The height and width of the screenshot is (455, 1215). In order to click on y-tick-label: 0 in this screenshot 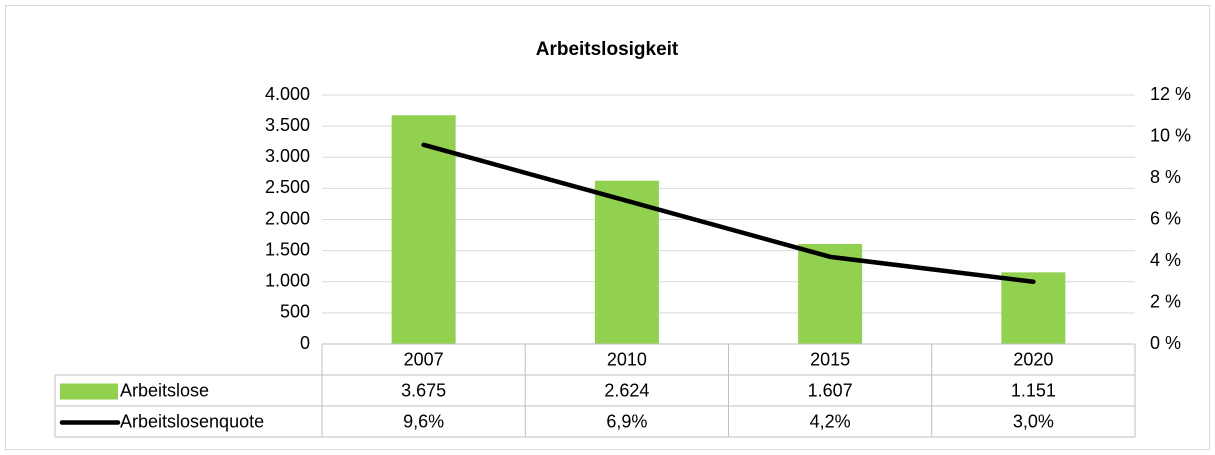, I will do `click(305, 343)`.